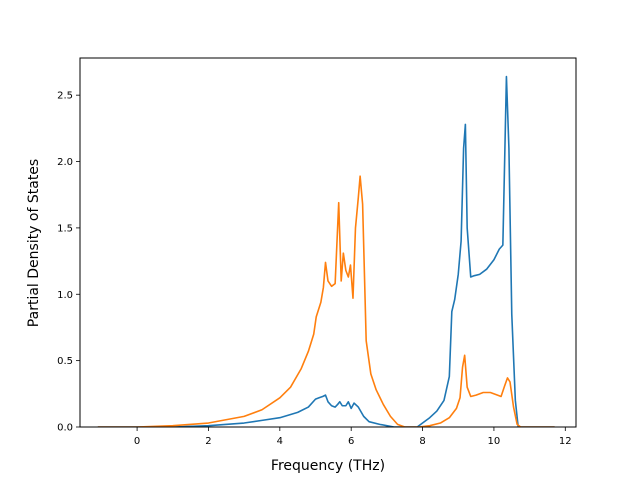 The image size is (640, 480). Describe the element at coordinates (65, 96) in the screenshot. I see `y-tick-label: 2.5` at that location.